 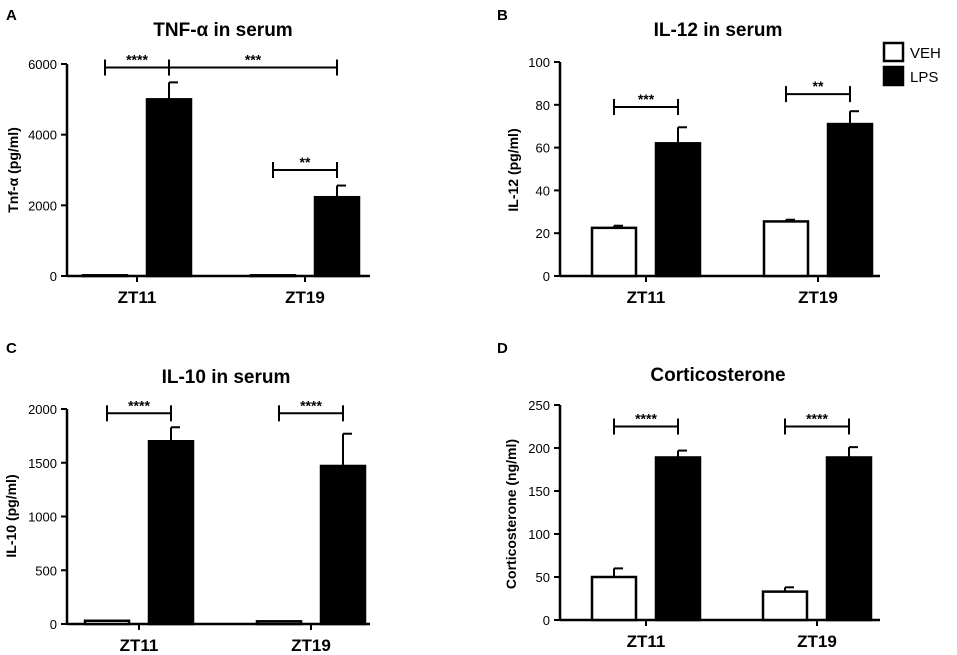 What do you see at coordinates (11, 515) in the screenshot?
I see `y-axis-label: IL-10 (pg/ml)` at bounding box center [11, 515].